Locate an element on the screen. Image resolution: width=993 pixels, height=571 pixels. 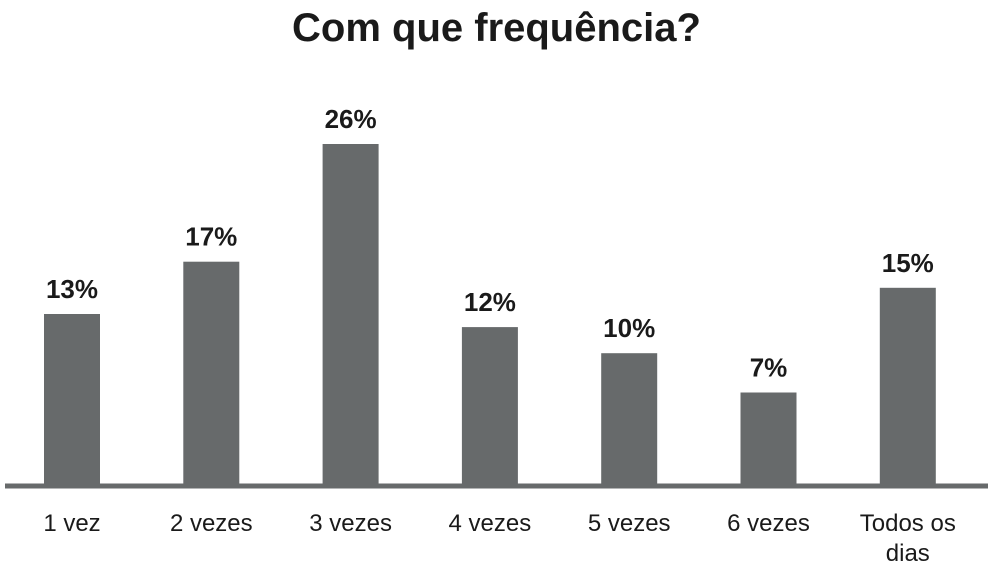
data-label-7: 15% is located at coordinates (908, 263).